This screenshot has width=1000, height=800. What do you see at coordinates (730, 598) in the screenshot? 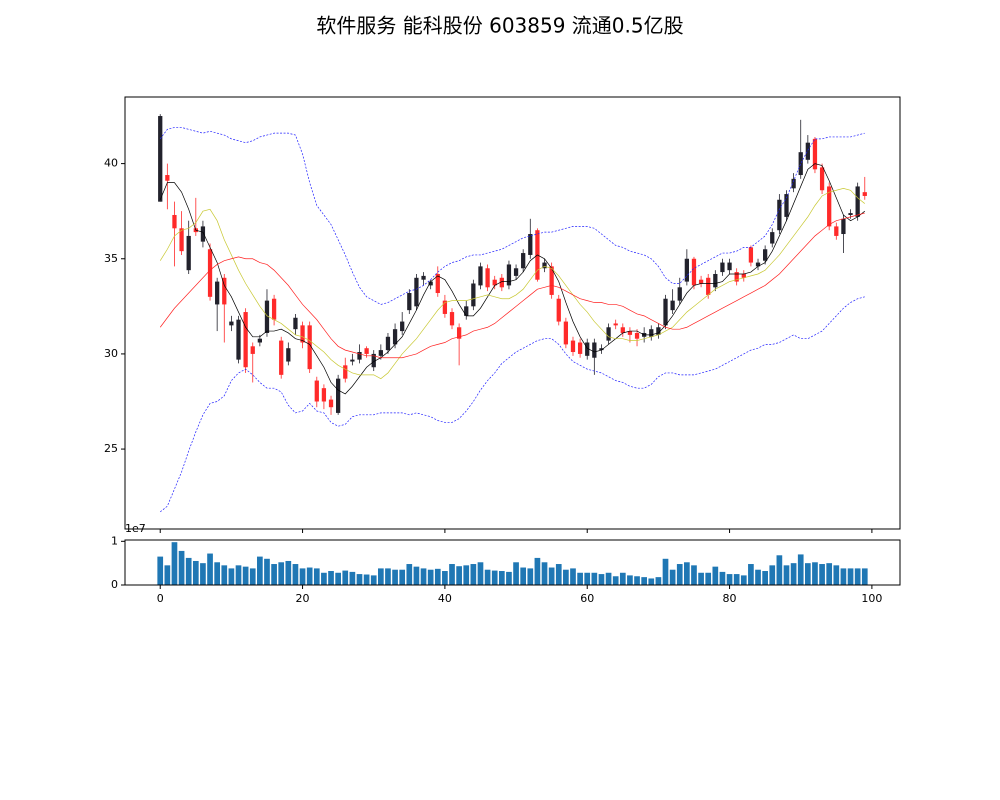
I see `x-tick-label: 80` at bounding box center [730, 598].